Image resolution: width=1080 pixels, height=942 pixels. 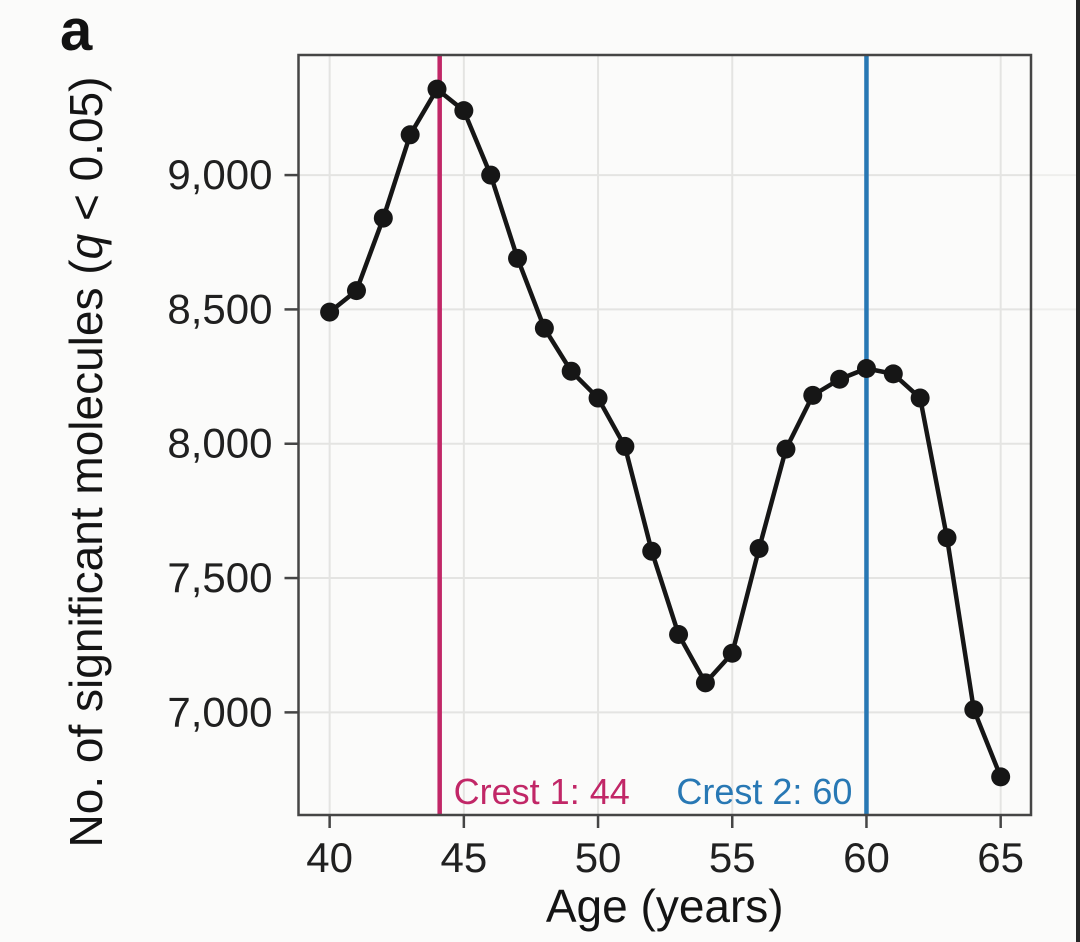 What do you see at coordinates (732, 857) in the screenshot?
I see `x-tick-label: 55` at bounding box center [732, 857].